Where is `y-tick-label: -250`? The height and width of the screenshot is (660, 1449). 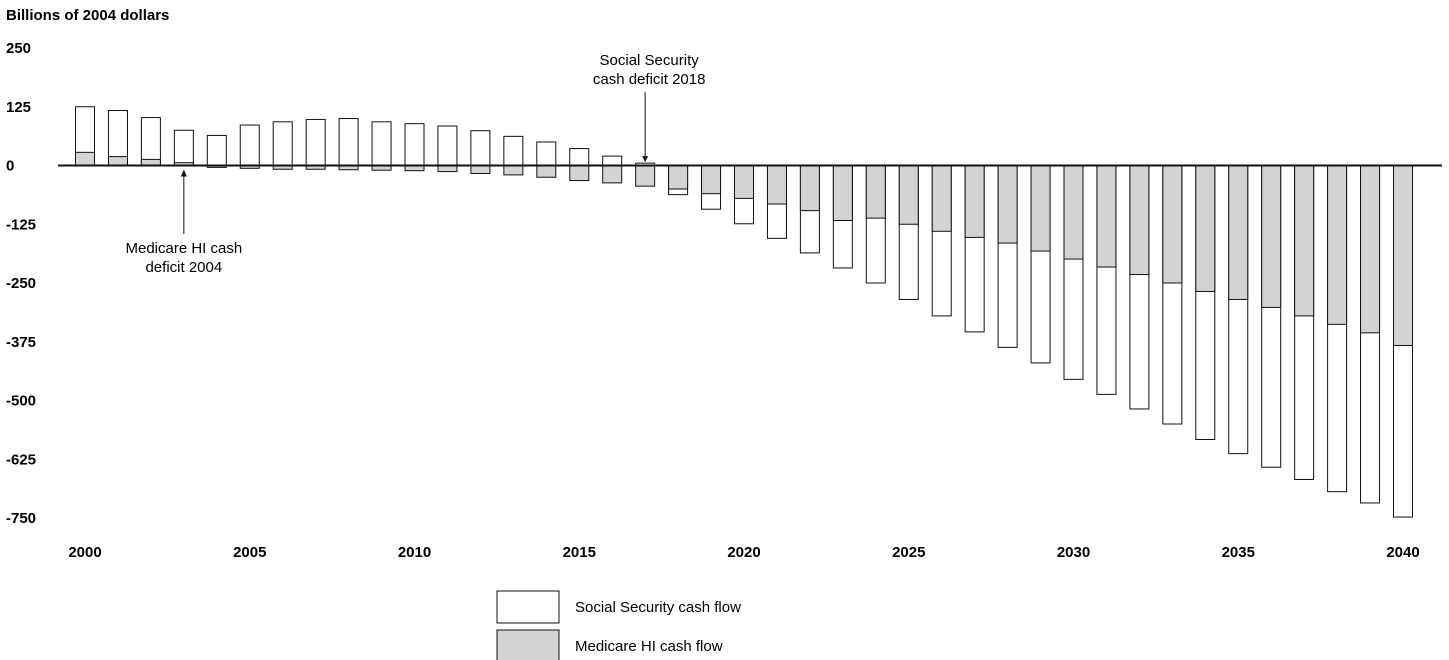
y-tick-label: -250 is located at coordinates (21, 283).